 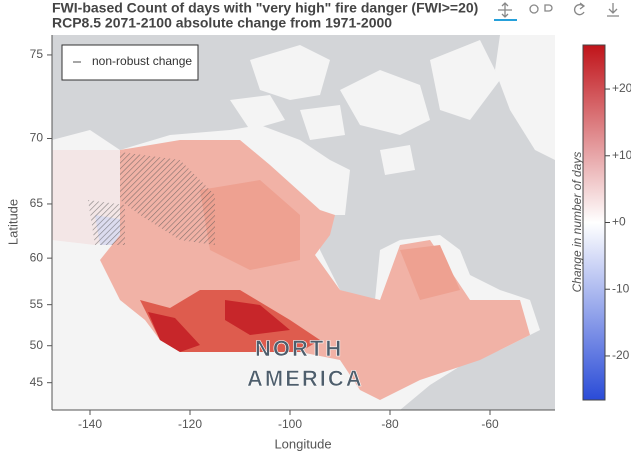 What do you see at coordinates (621, 355) in the screenshot?
I see `colorbar-tick-label: -20` at bounding box center [621, 355].